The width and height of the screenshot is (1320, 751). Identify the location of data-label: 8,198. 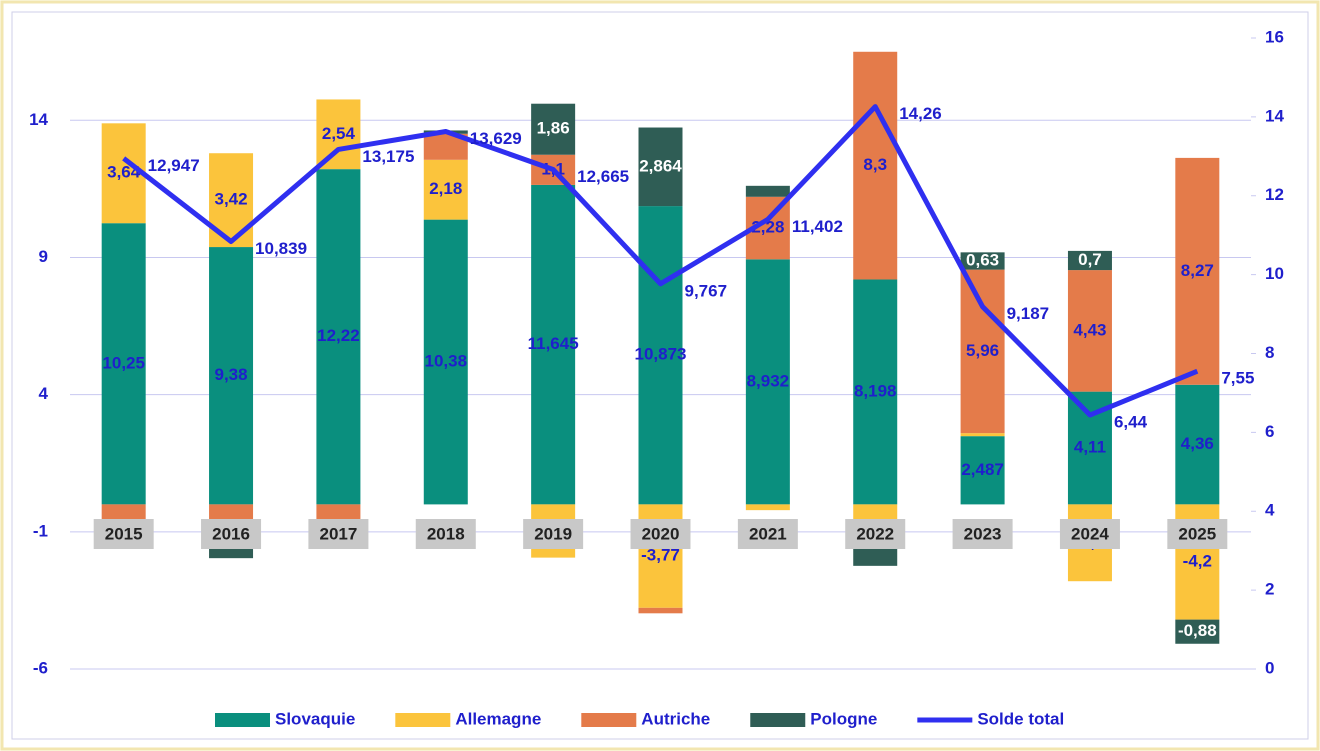
(875, 390).